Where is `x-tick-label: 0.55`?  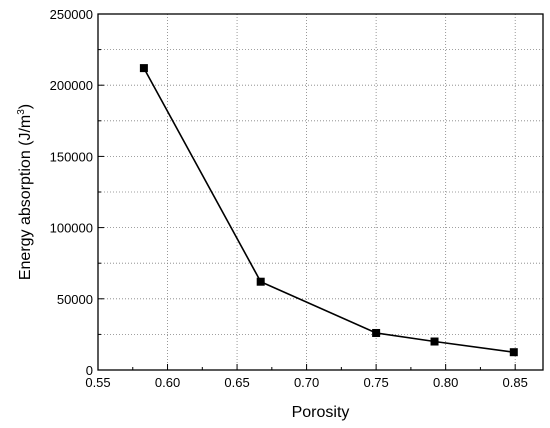
x-tick-label: 0.55 is located at coordinates (97, 382).